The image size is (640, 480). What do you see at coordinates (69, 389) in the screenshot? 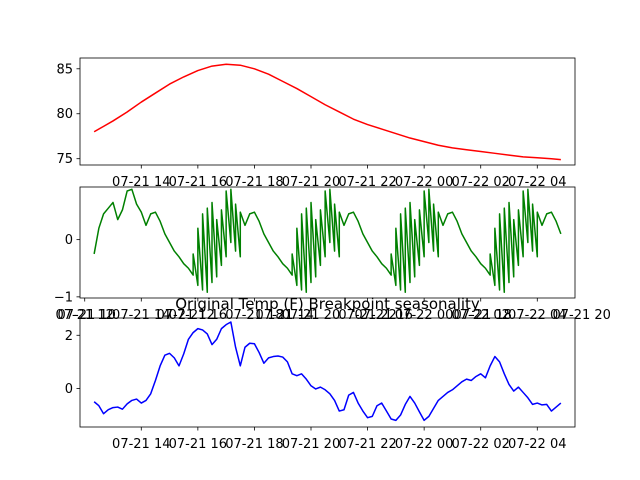
I see `breakpoint-y-tick-label-0: 0` at bounding box center [69, 389].